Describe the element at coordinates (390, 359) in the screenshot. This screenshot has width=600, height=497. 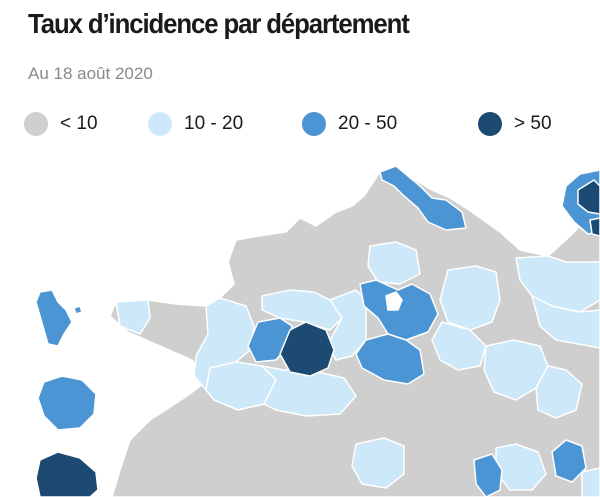
I see `dept-yonne-loiret` at that location.